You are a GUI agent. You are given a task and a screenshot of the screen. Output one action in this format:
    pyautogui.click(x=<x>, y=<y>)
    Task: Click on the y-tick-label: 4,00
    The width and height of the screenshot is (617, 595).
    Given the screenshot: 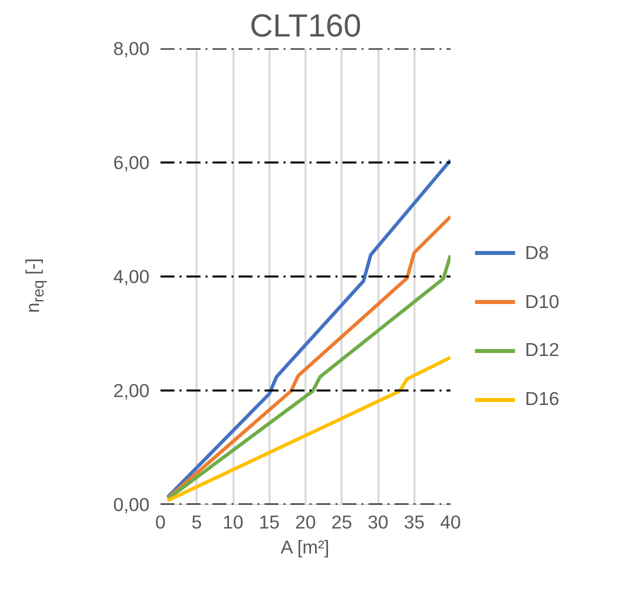 What is the action you would take?
    pyautogui.click(x=131, y=276)
    